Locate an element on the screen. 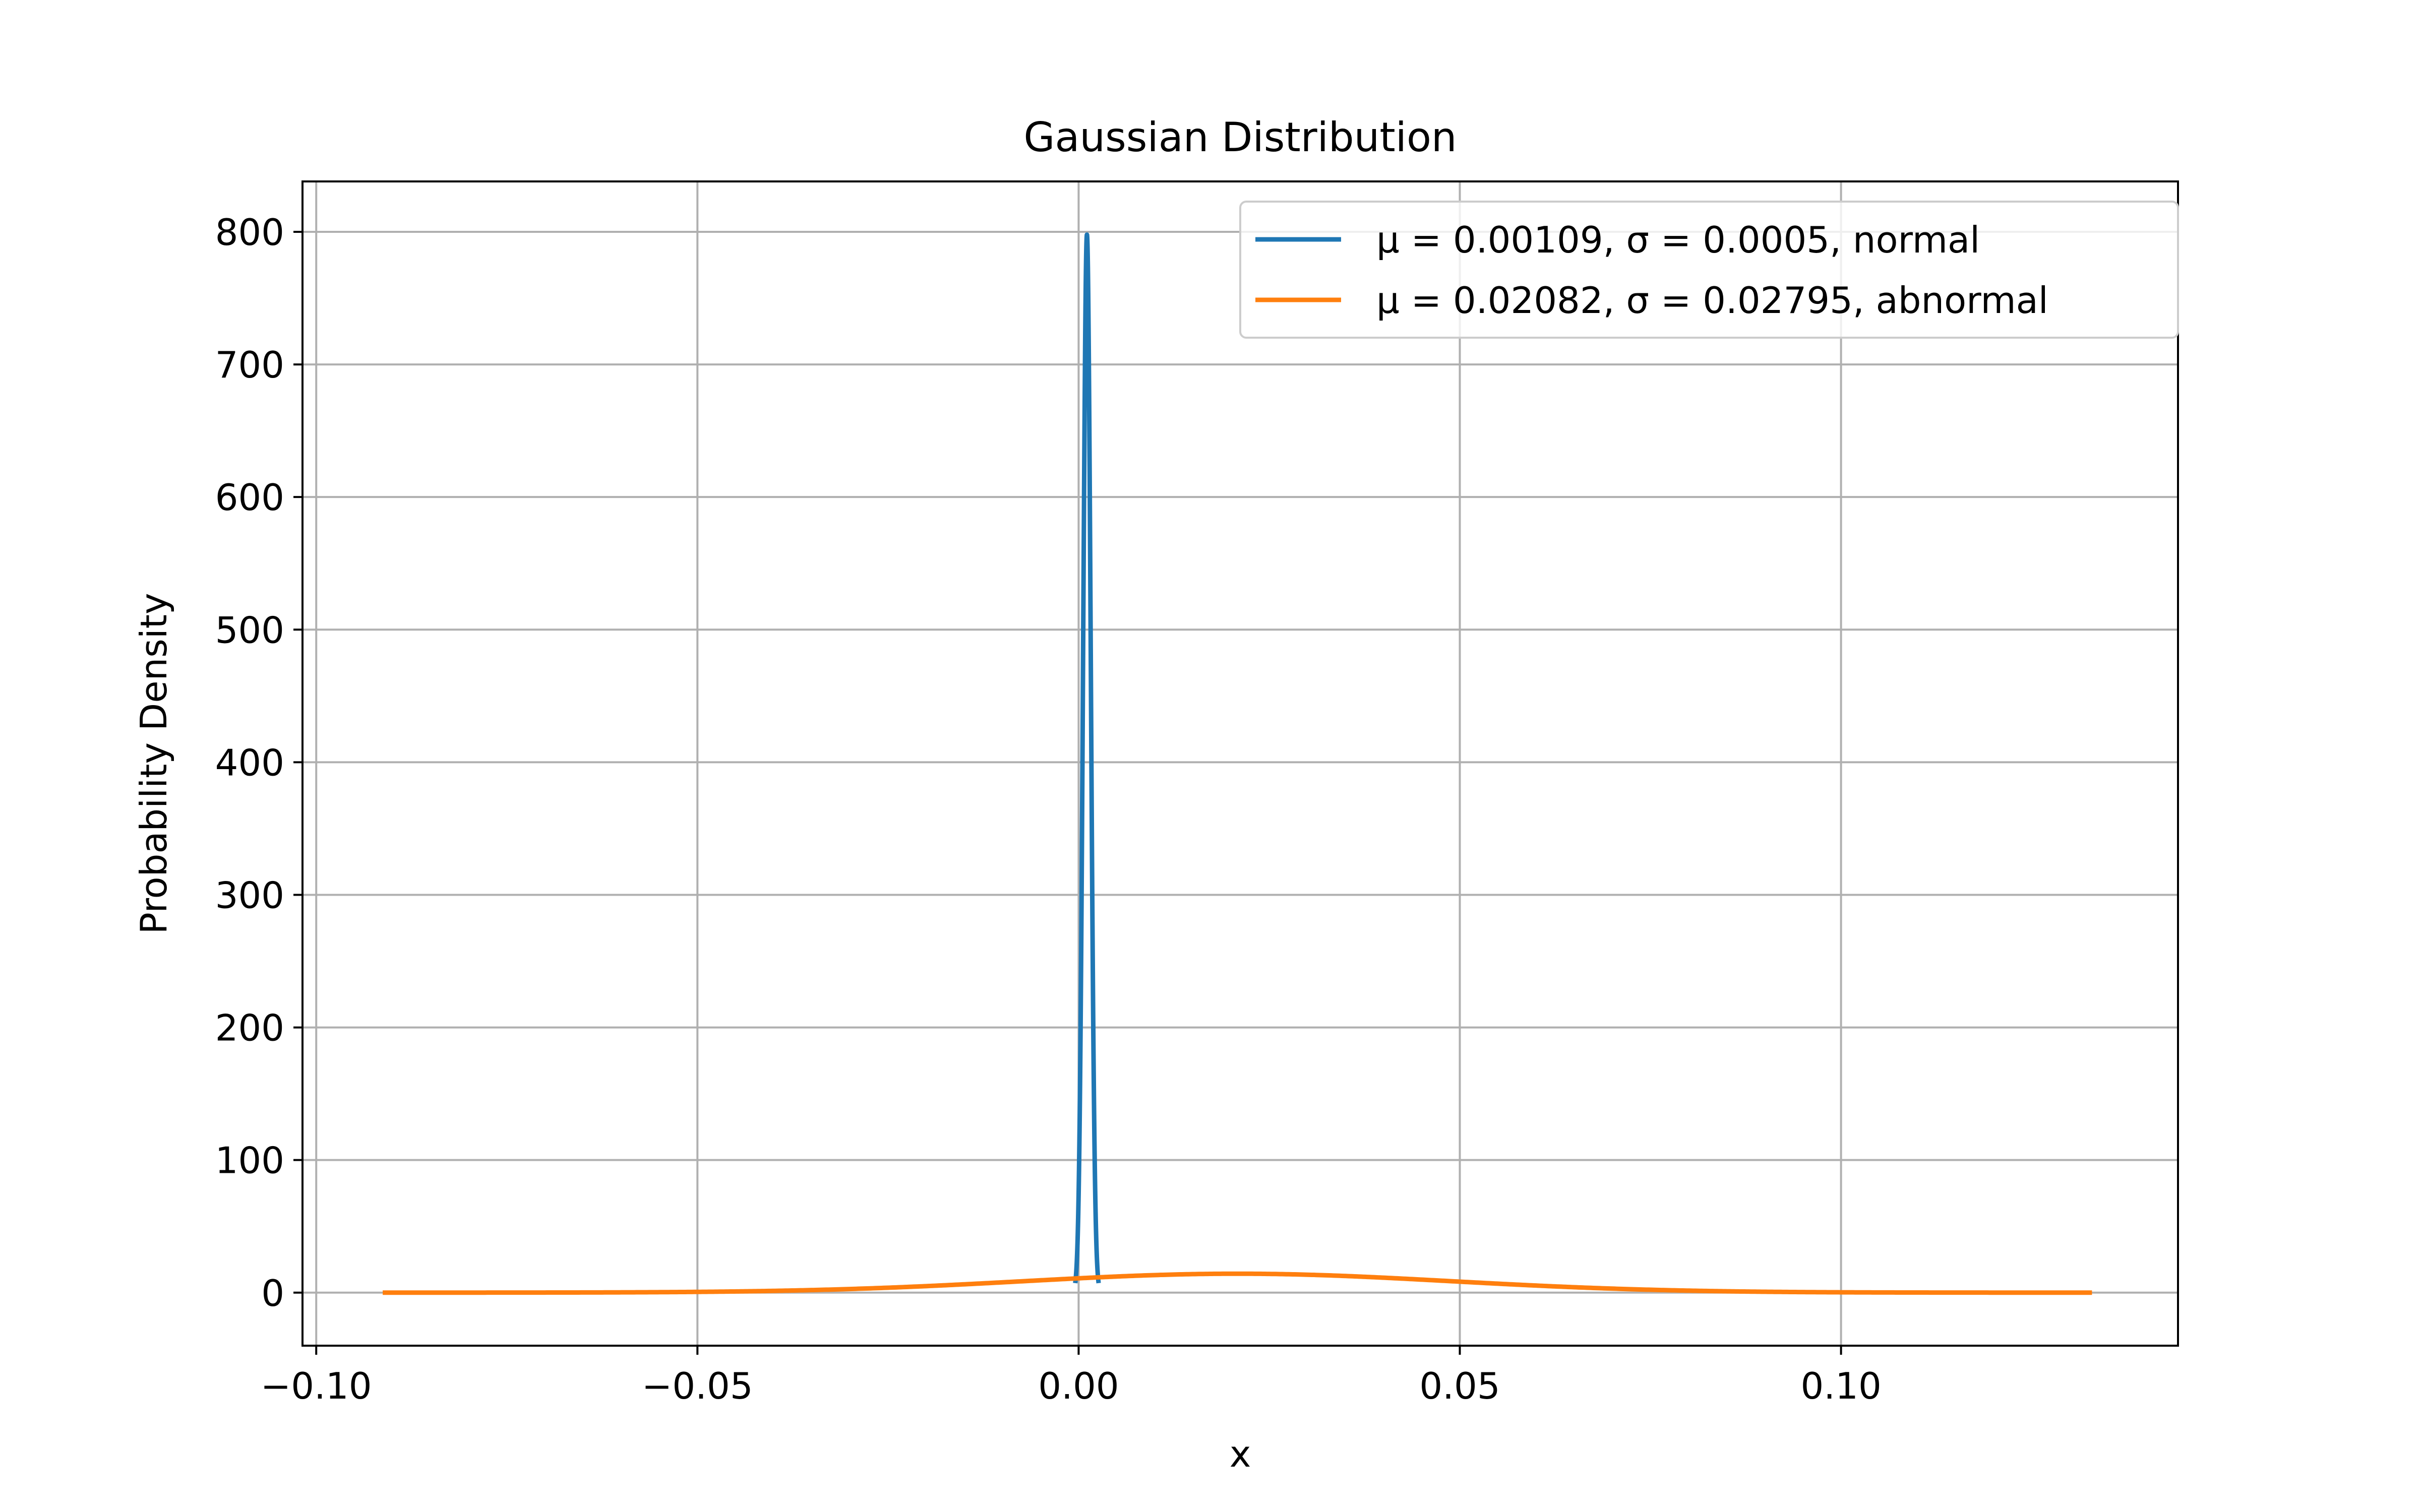 This screenshot has height=1512, width=2420. legend-box is located at coordinates (1709, 270).